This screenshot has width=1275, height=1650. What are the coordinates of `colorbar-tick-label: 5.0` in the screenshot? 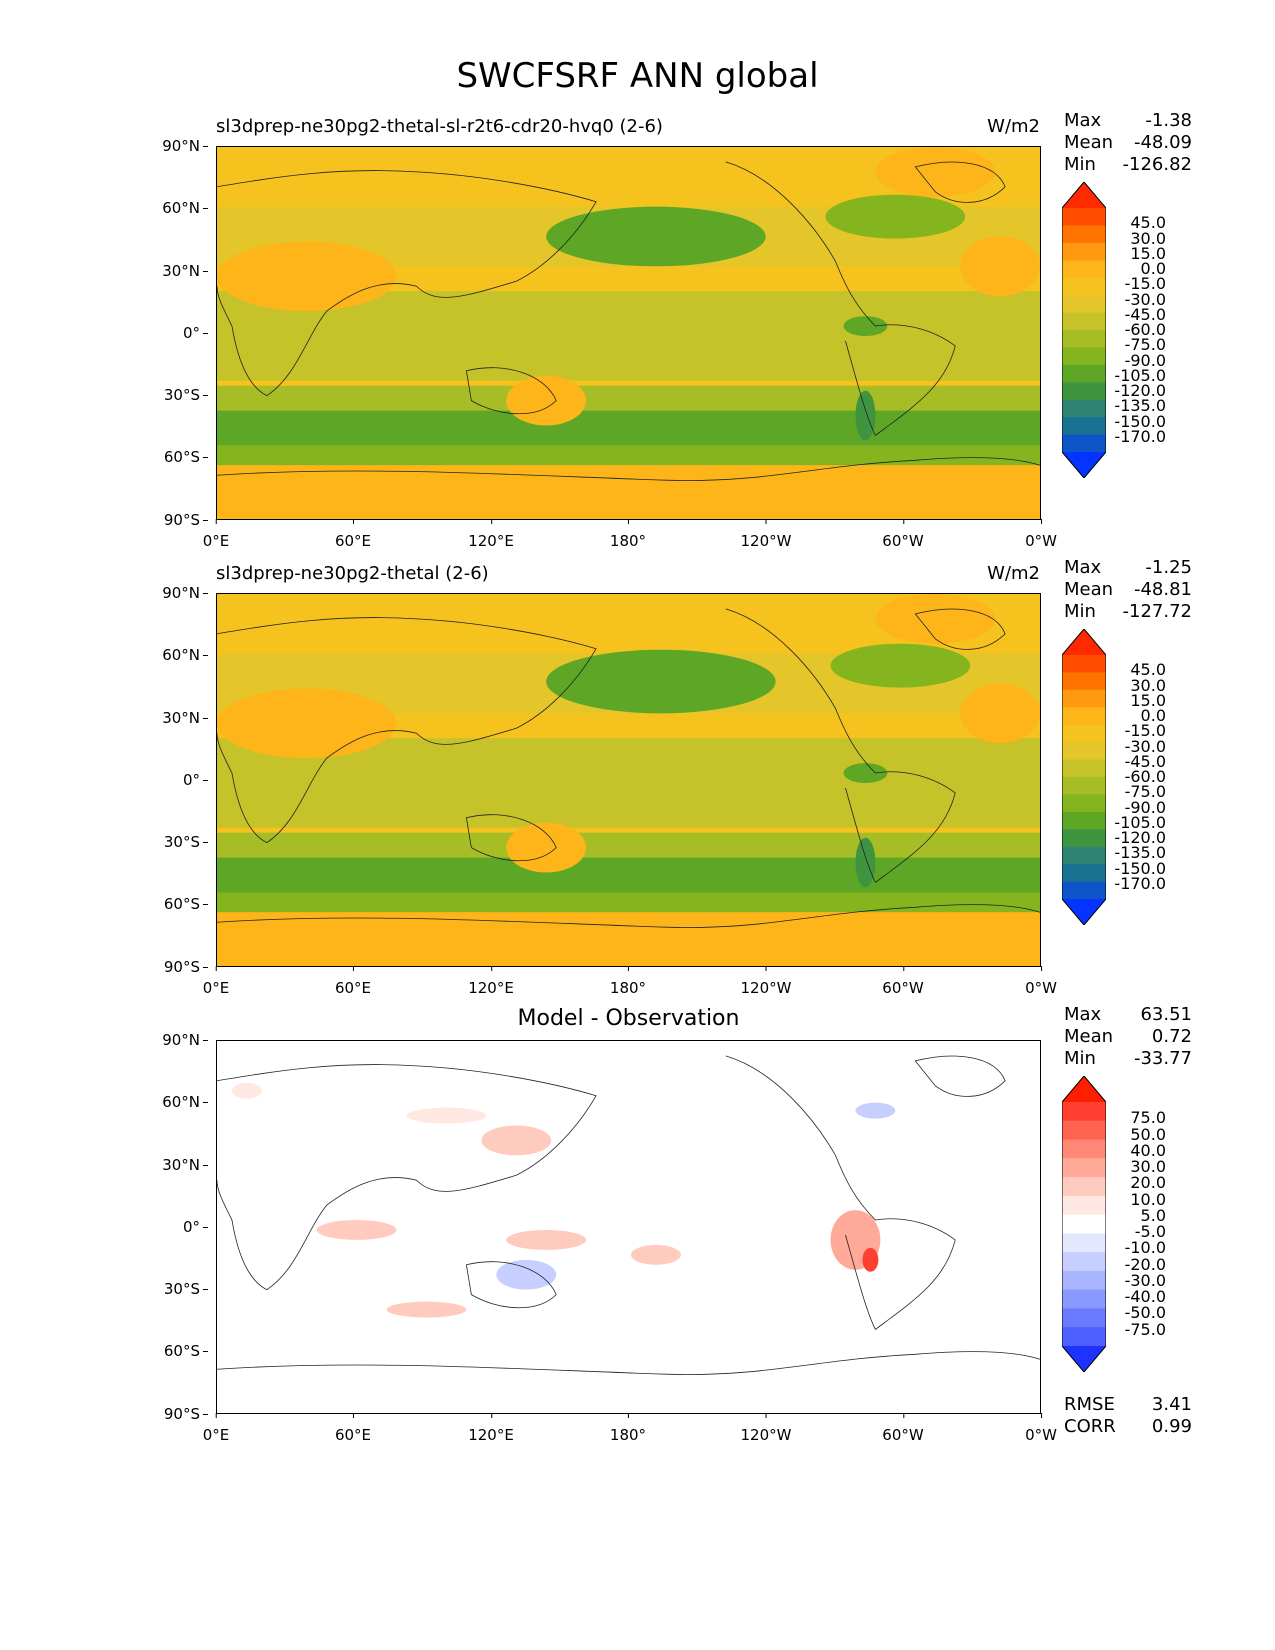 It's located at (1153, 1215).